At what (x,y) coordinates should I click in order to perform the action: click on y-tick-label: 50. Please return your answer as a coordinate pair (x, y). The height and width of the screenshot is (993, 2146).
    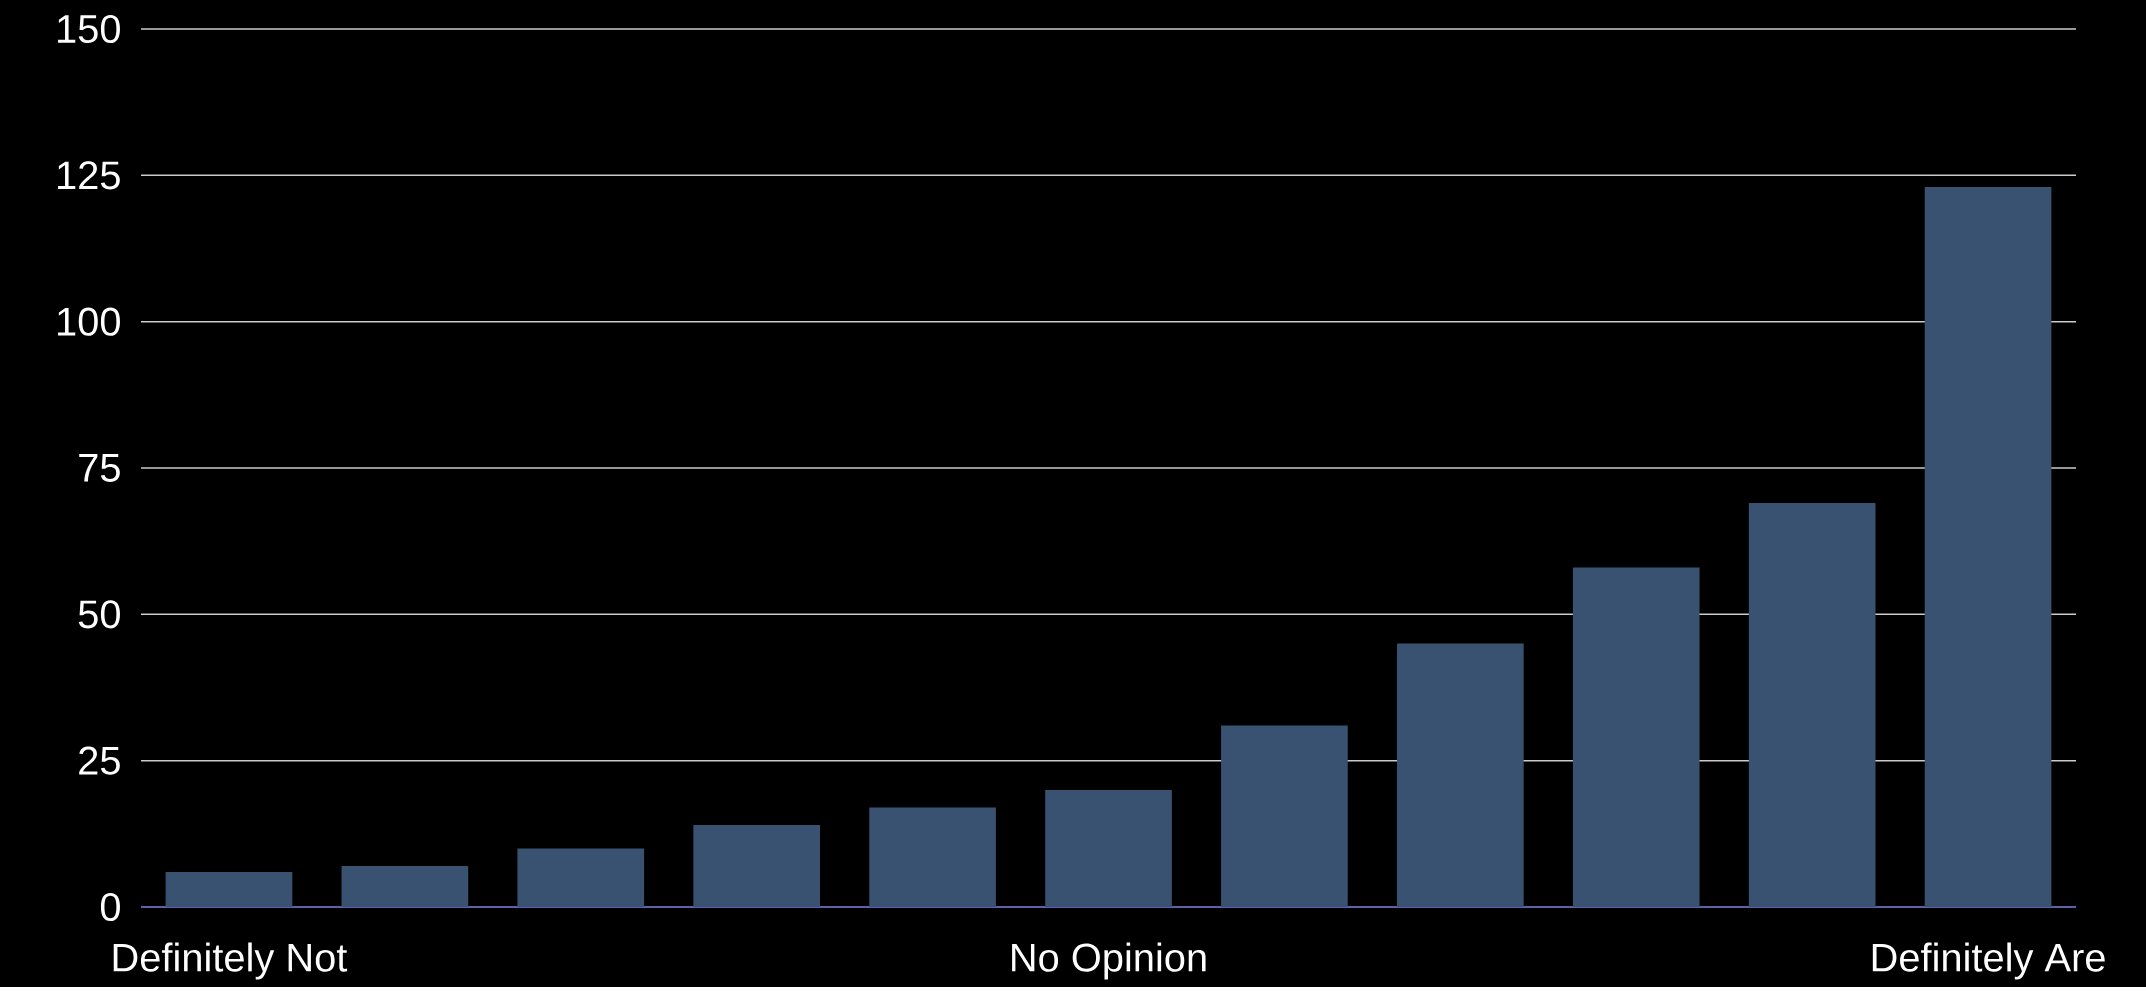
    Looking at the image, I should click on (99, 614).